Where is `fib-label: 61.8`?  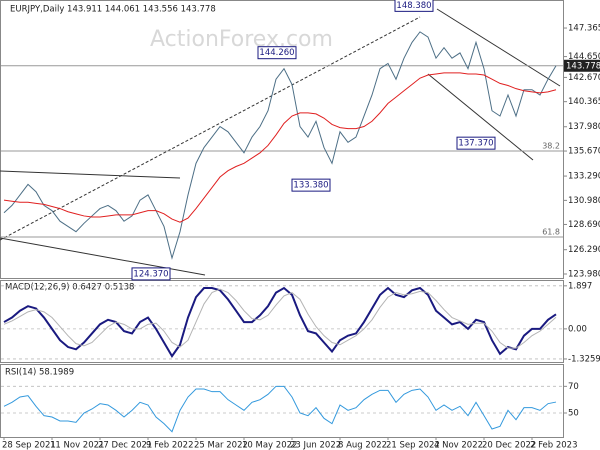 fib-label: 61.8 is located at coordinates (551, 231).